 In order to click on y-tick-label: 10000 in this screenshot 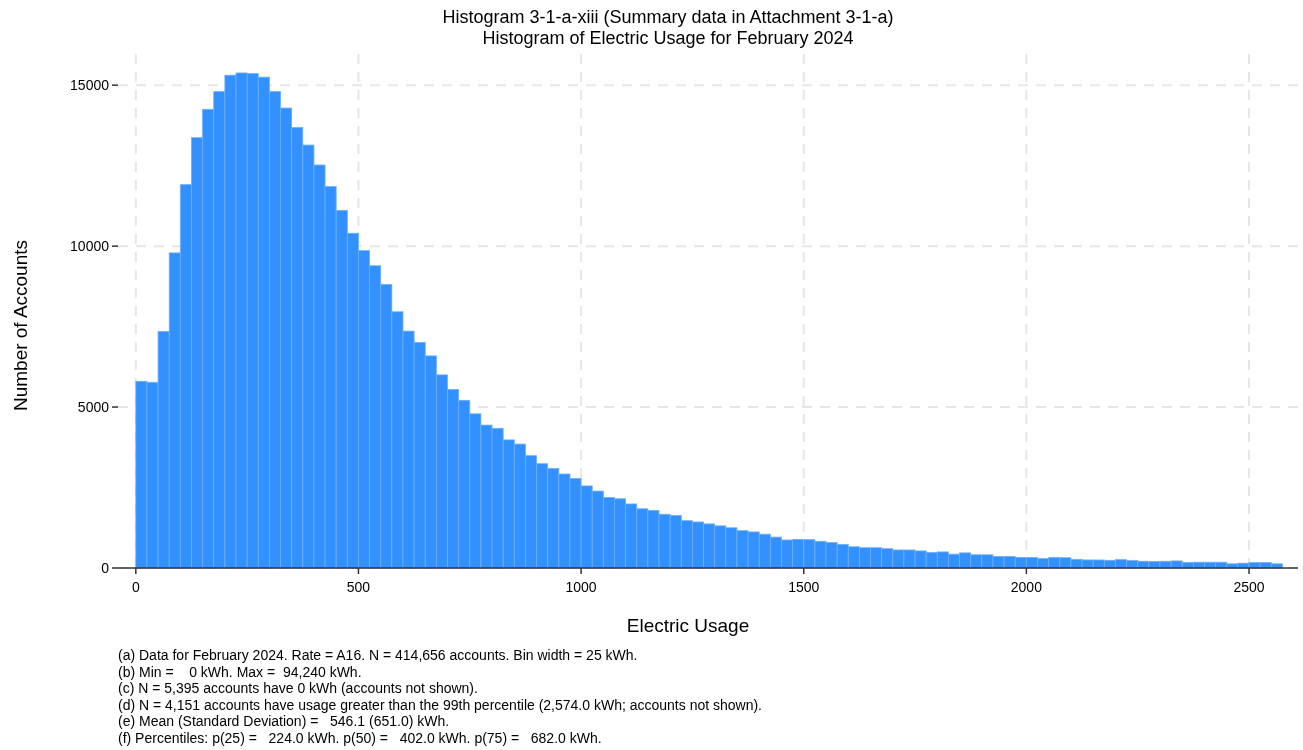, I will do `click(90, 246)`.